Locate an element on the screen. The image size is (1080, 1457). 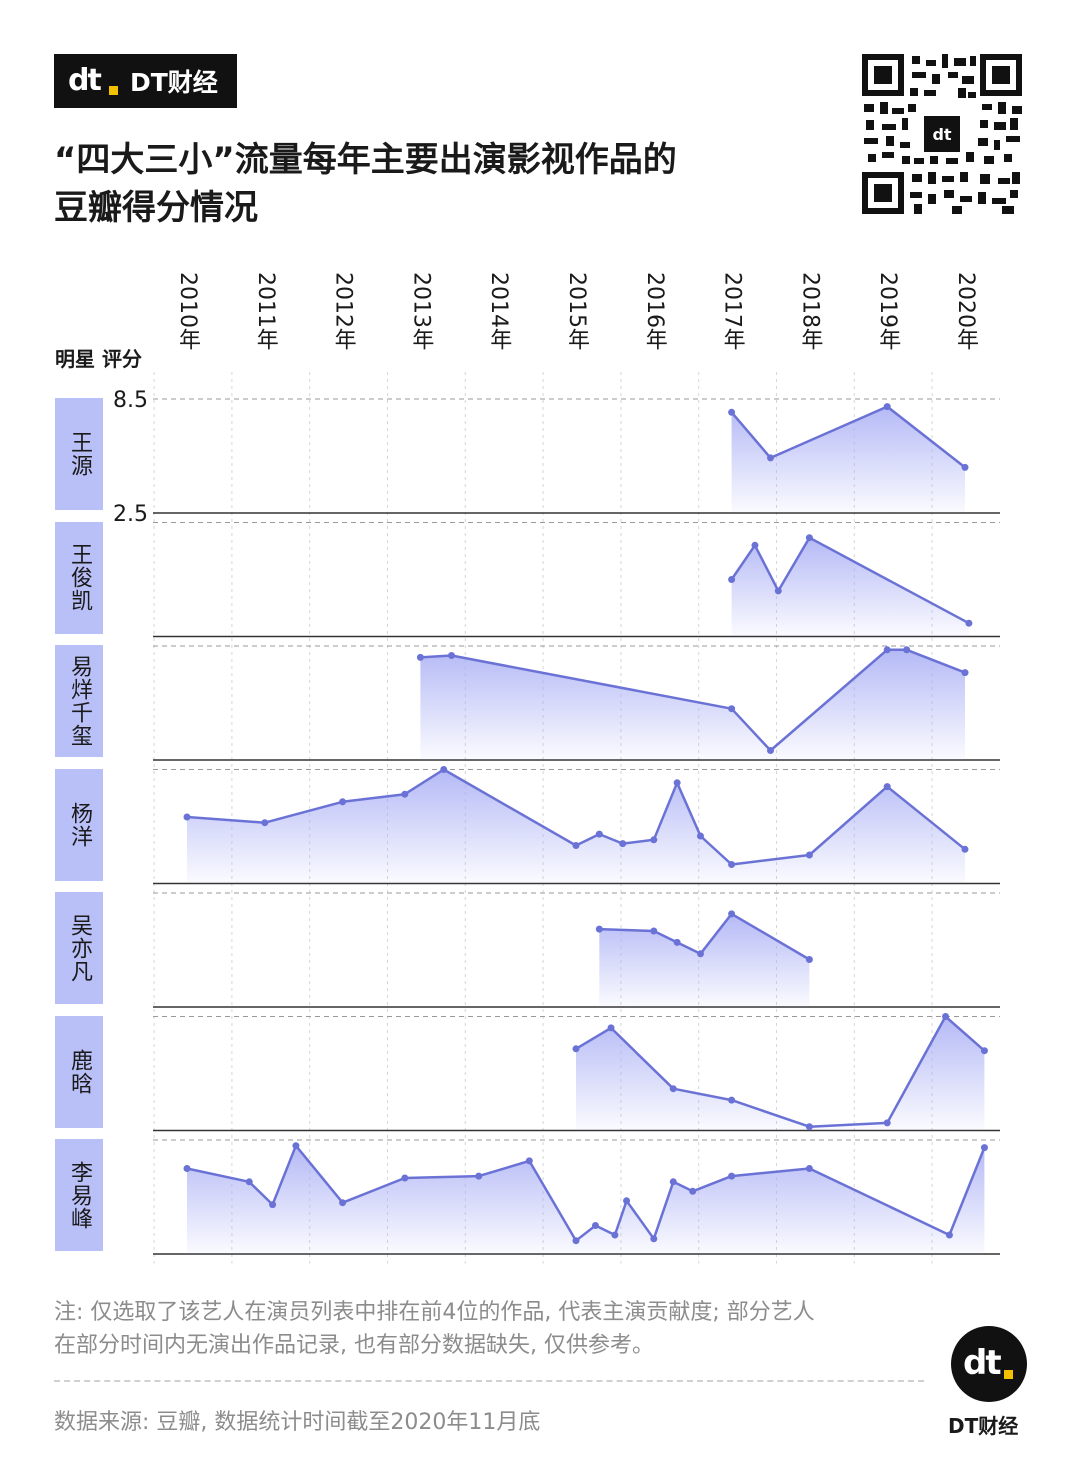
y-tick-label: 2.5 is located at coordinates (130, 514).